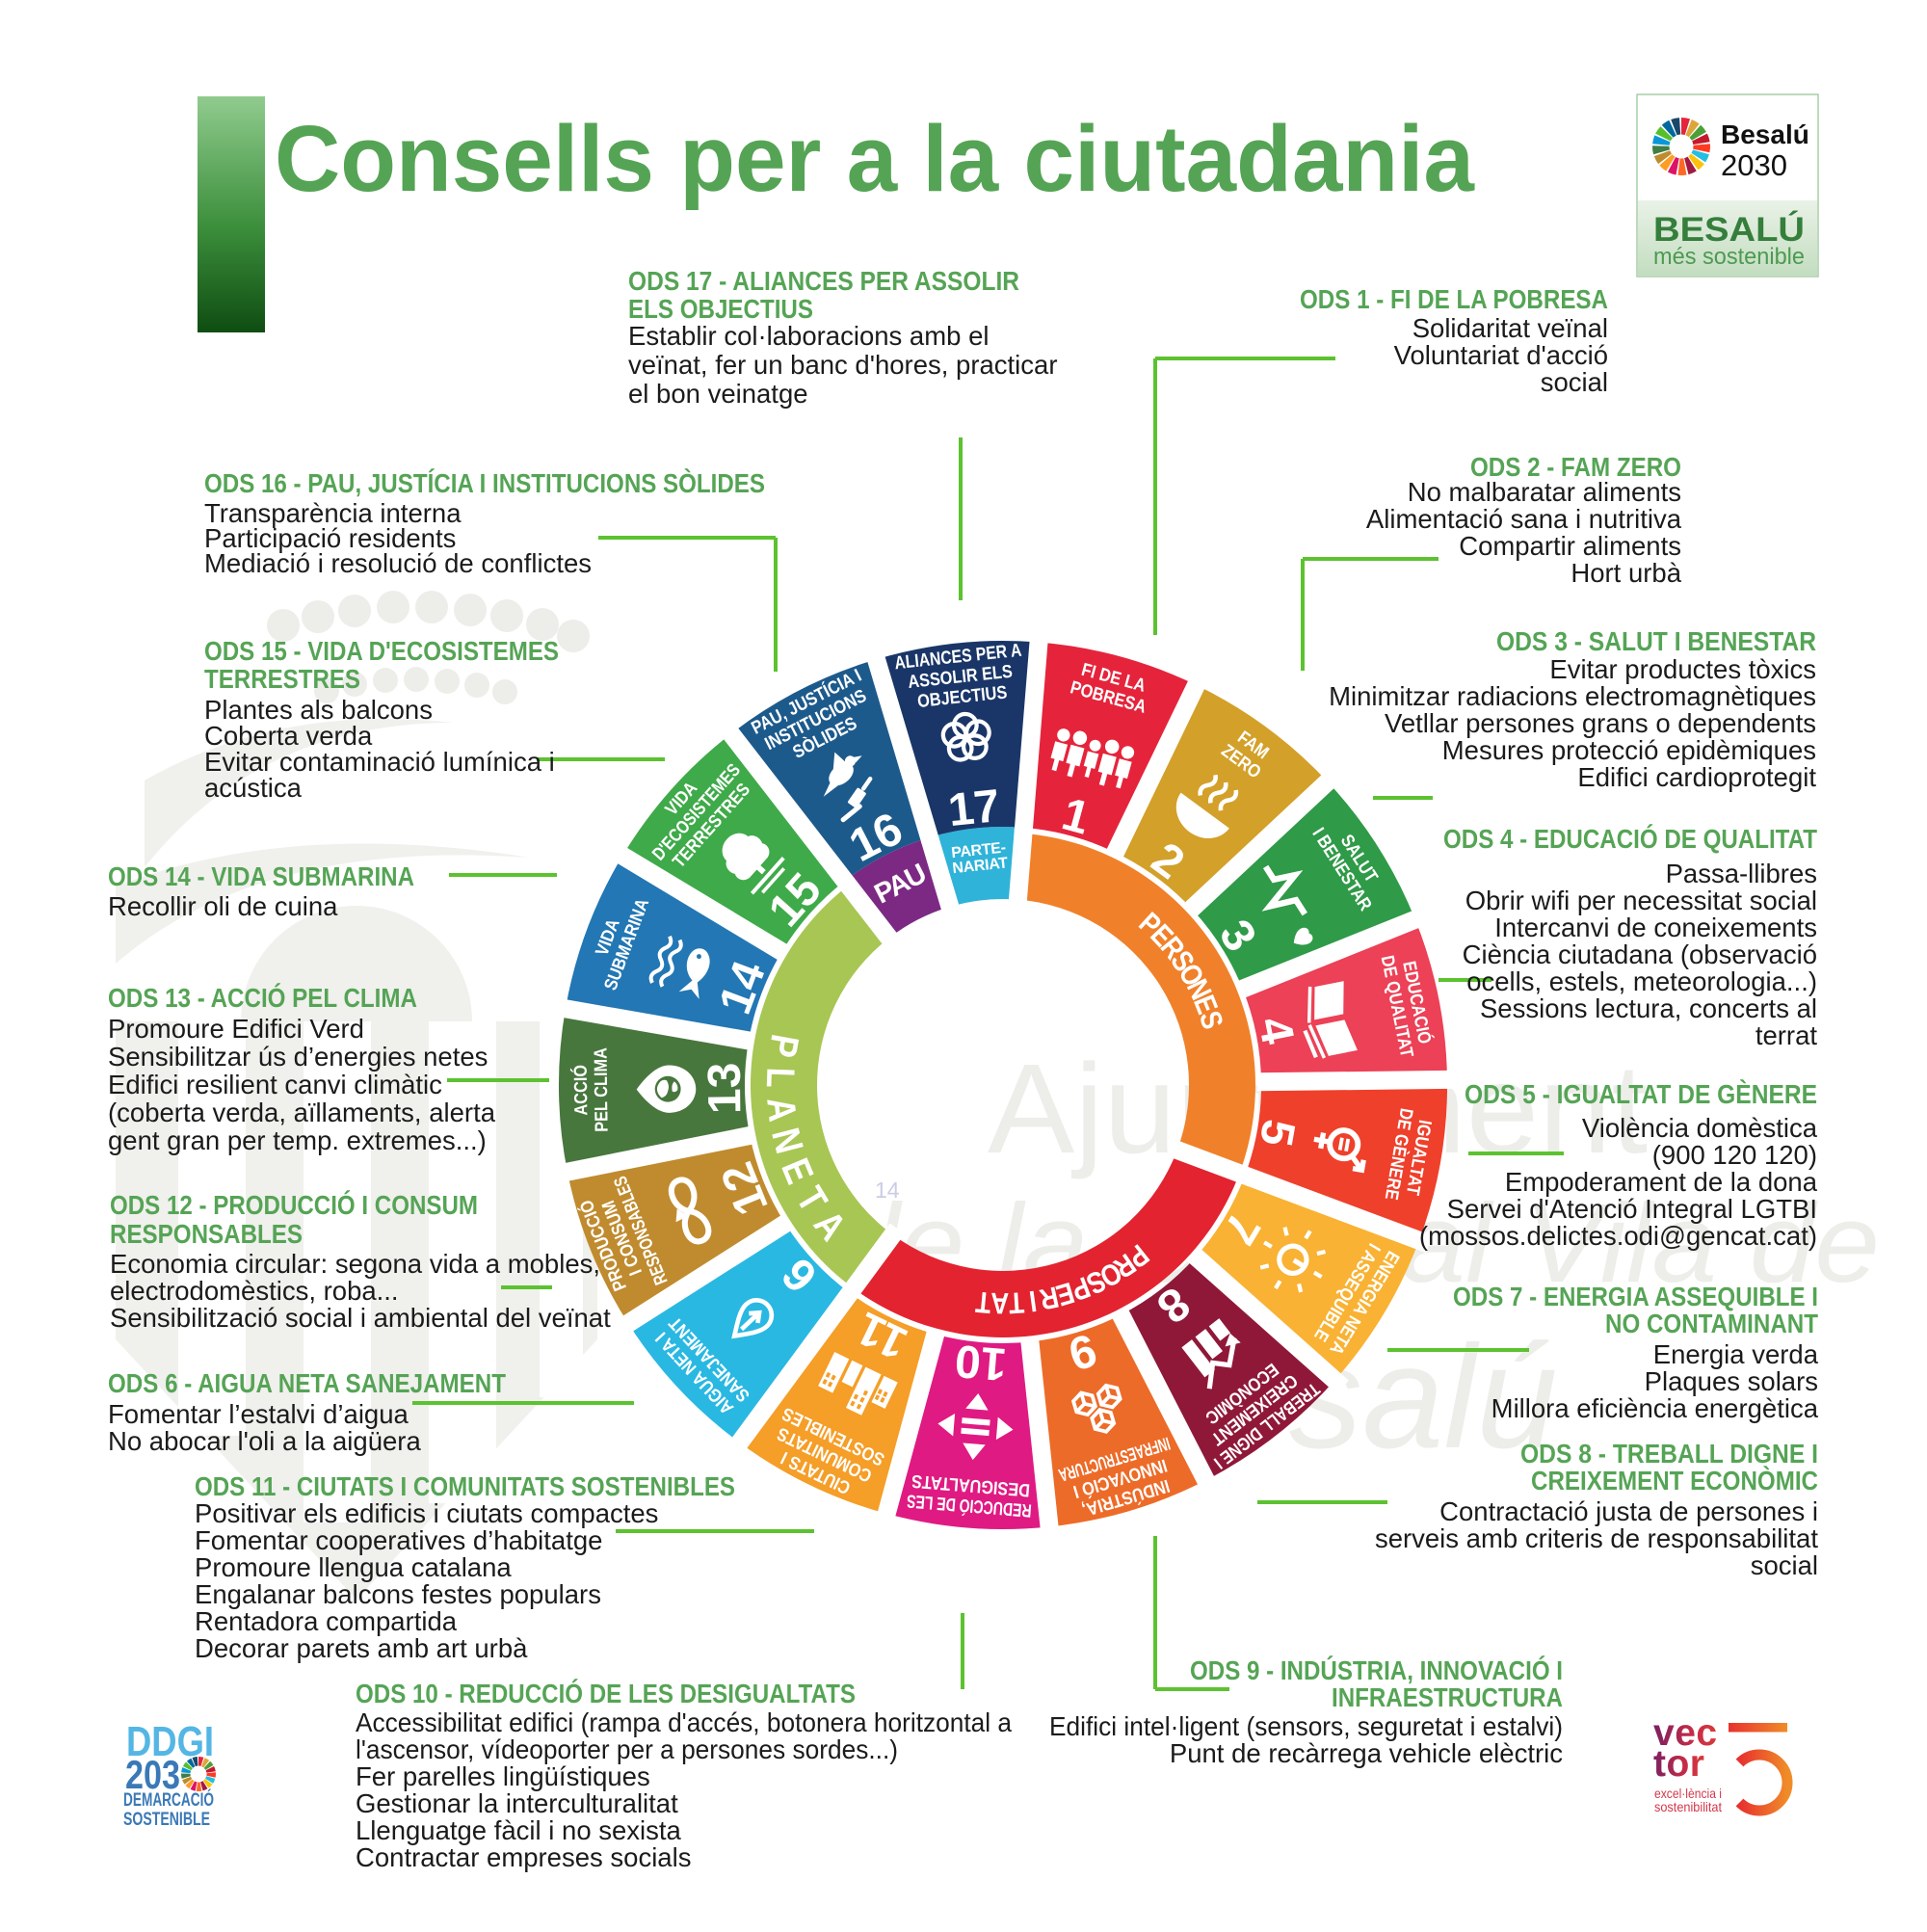 The height and width of the screenshot is (1932, 1927). I want to click on svg-text: Ciència ciutadana (observació, so click(1640, 954).